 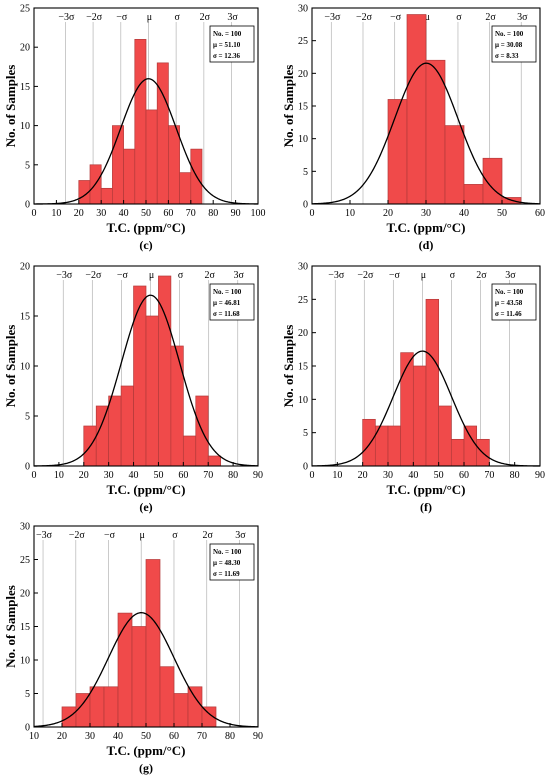 What do you see at coordinates (25, 627) in the screenshot?
I see `y-tick-label: 15` at bounding box center [25, 627].